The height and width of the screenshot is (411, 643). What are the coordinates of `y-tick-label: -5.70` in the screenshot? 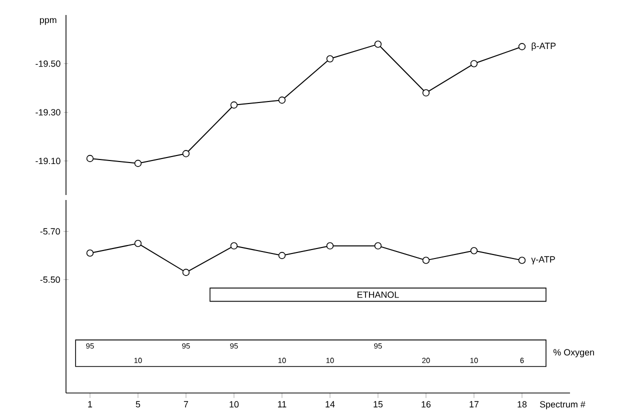 It's located at (50, 231).